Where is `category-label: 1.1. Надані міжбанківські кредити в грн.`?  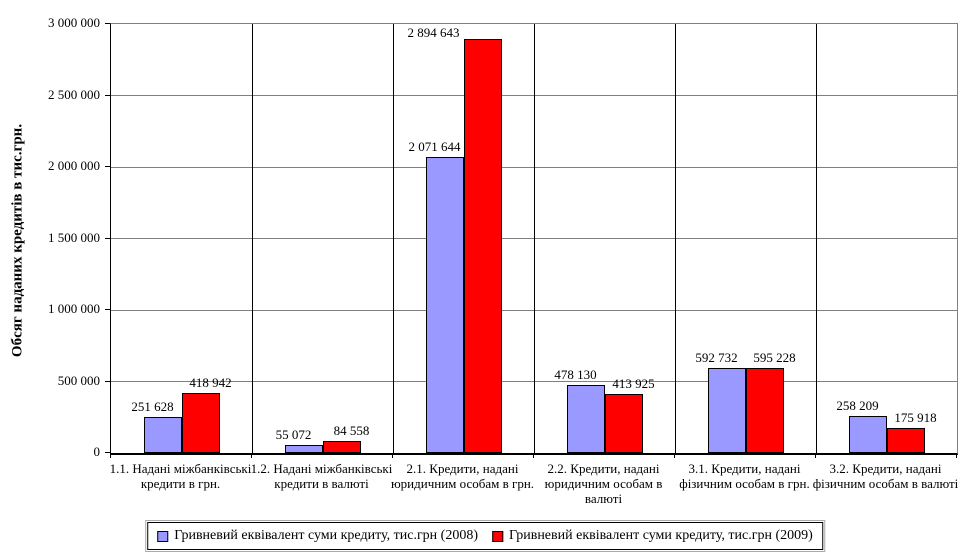 category-label: 1.1. Надані міжбанківські кредити в грн. is located at coordinates (180, 476).